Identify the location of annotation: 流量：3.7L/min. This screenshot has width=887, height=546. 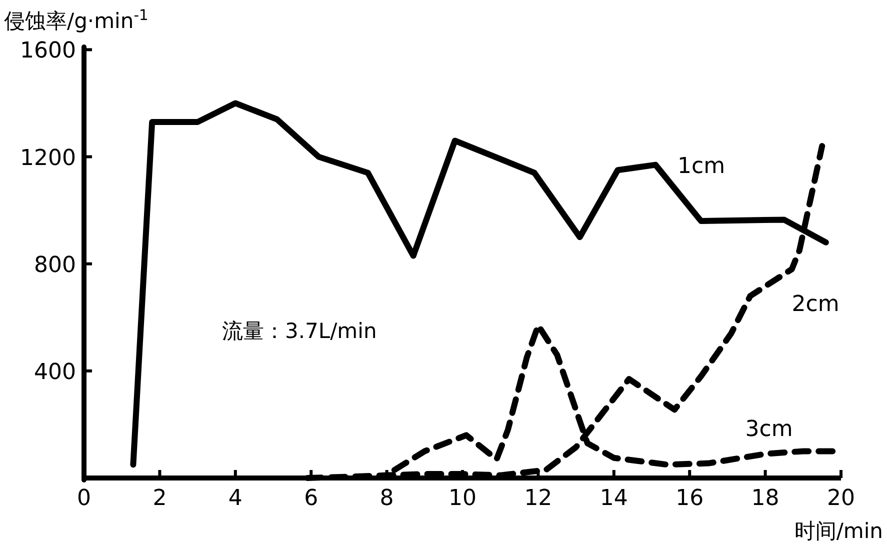
(299, 331).